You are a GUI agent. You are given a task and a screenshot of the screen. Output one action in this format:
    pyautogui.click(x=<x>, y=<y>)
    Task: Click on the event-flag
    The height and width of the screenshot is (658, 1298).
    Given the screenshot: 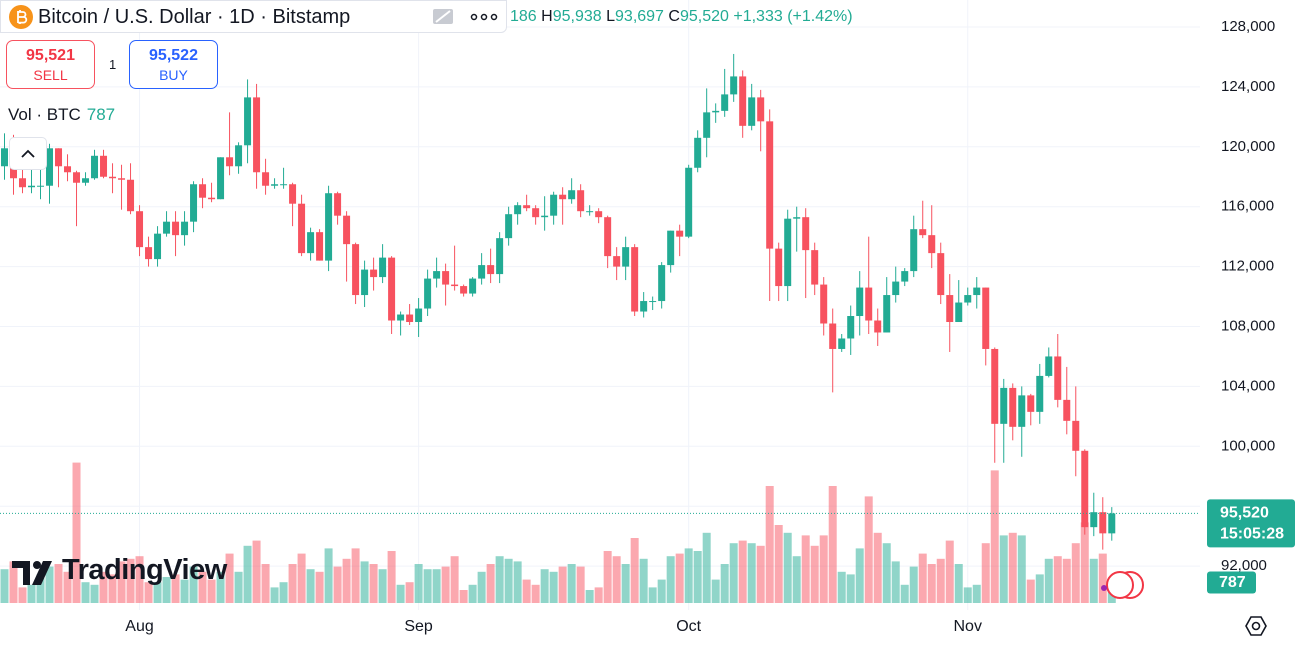 What is the action you would take?
    pyautogui.click(x=1120, y=585)
    